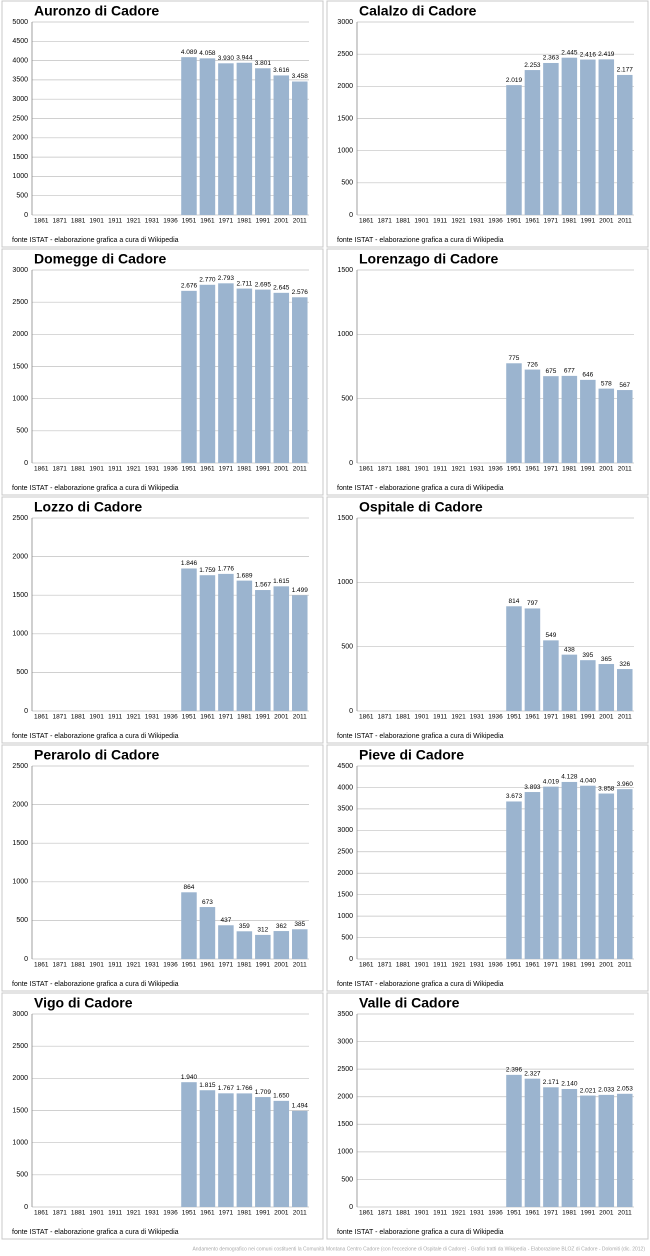  I want to click on value-label: 365, so click(606, 659).